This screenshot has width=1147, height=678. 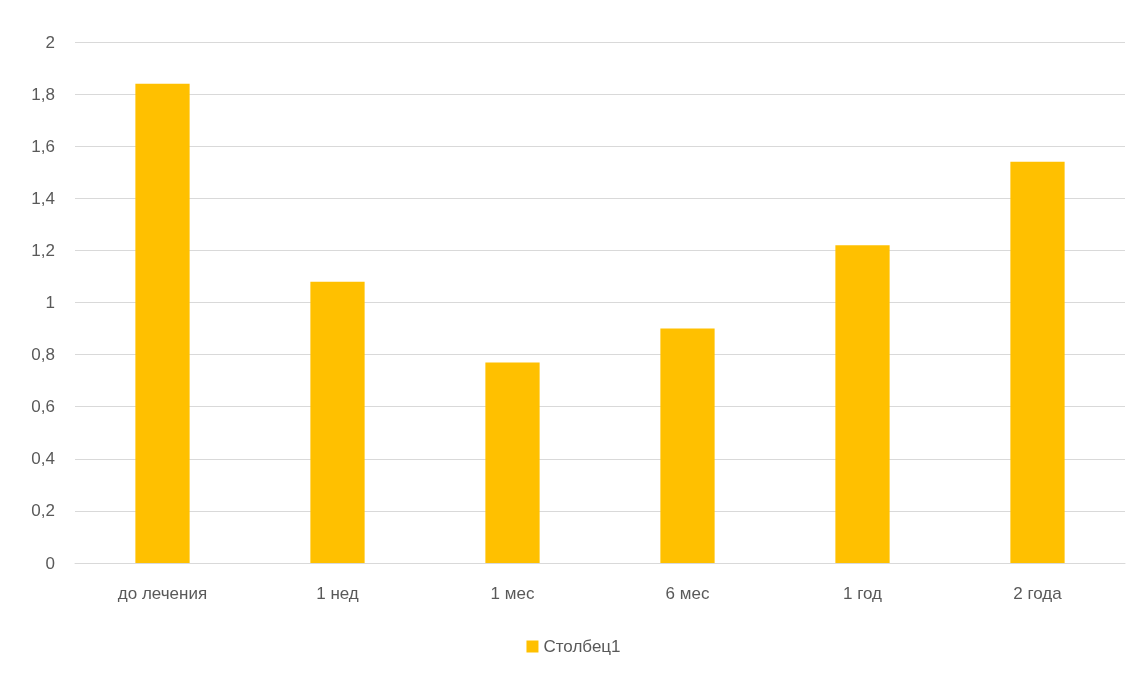 I want to click on y-tick-label: 1,4, so click(x=43, y=198).